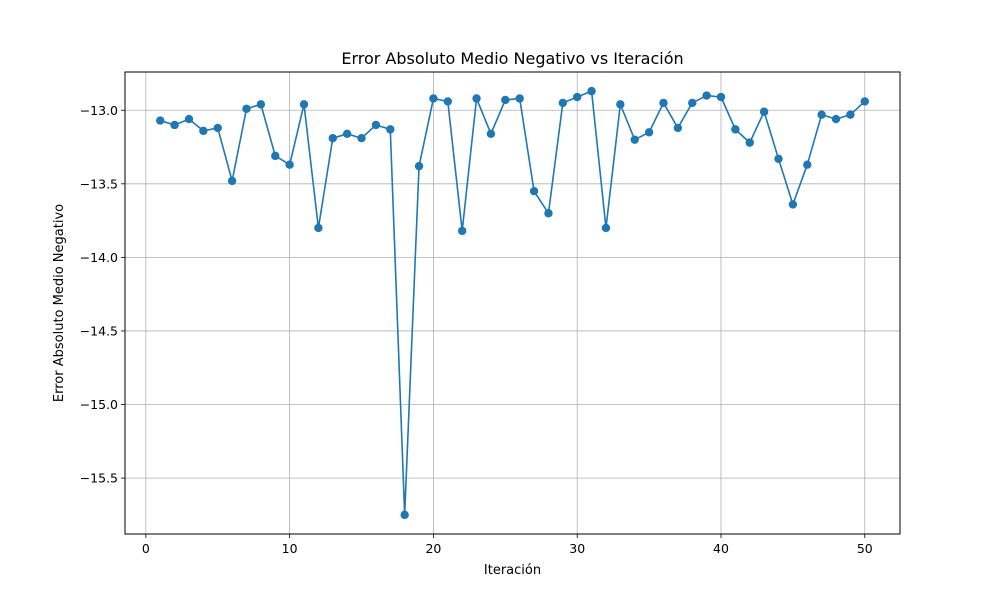 Image resolution: width=1000 pixels, height=605 pixels. I want to click on x-tick-label: 10, so click(290, 548).